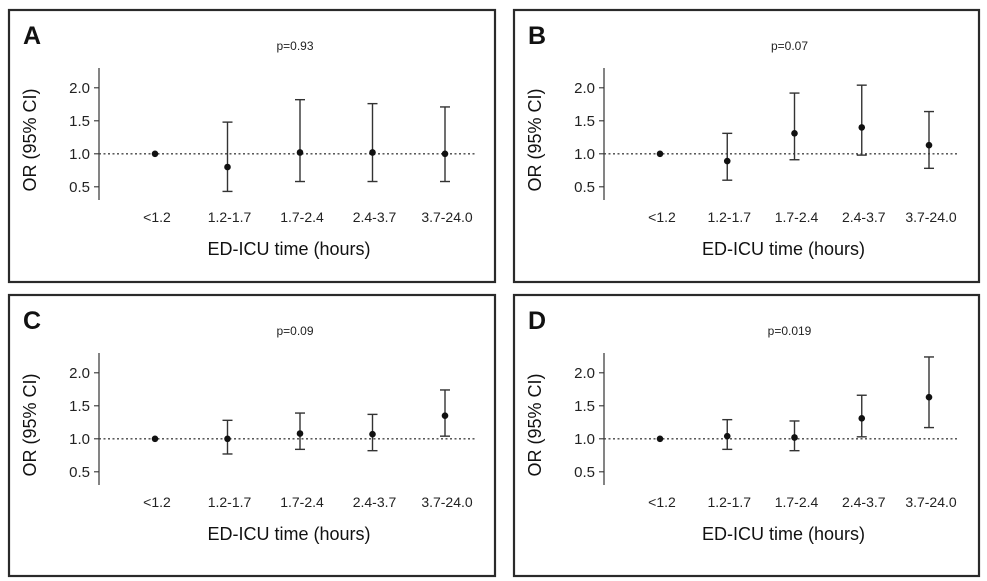  What do you see at coordinates (32, 36) in the screenshot?
I see `panel-letter: A` at bounding box center [32, 36].